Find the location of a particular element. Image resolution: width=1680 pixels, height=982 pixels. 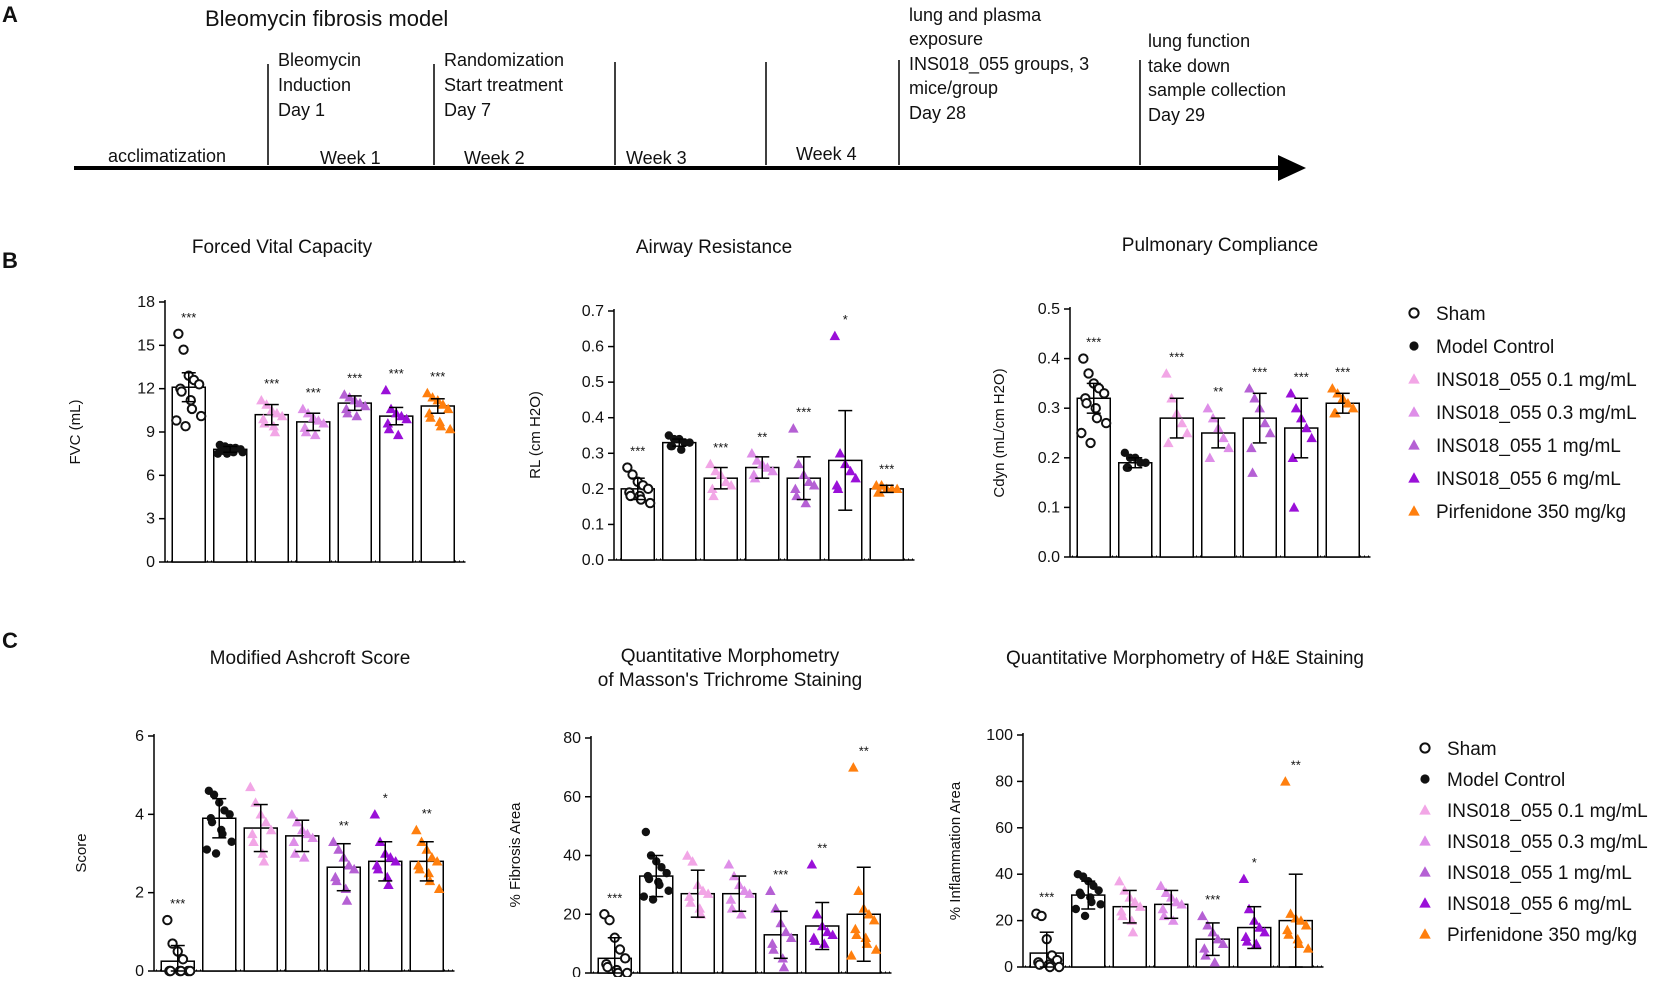

panel-letter-a: A is located at coordinates (10, 14).